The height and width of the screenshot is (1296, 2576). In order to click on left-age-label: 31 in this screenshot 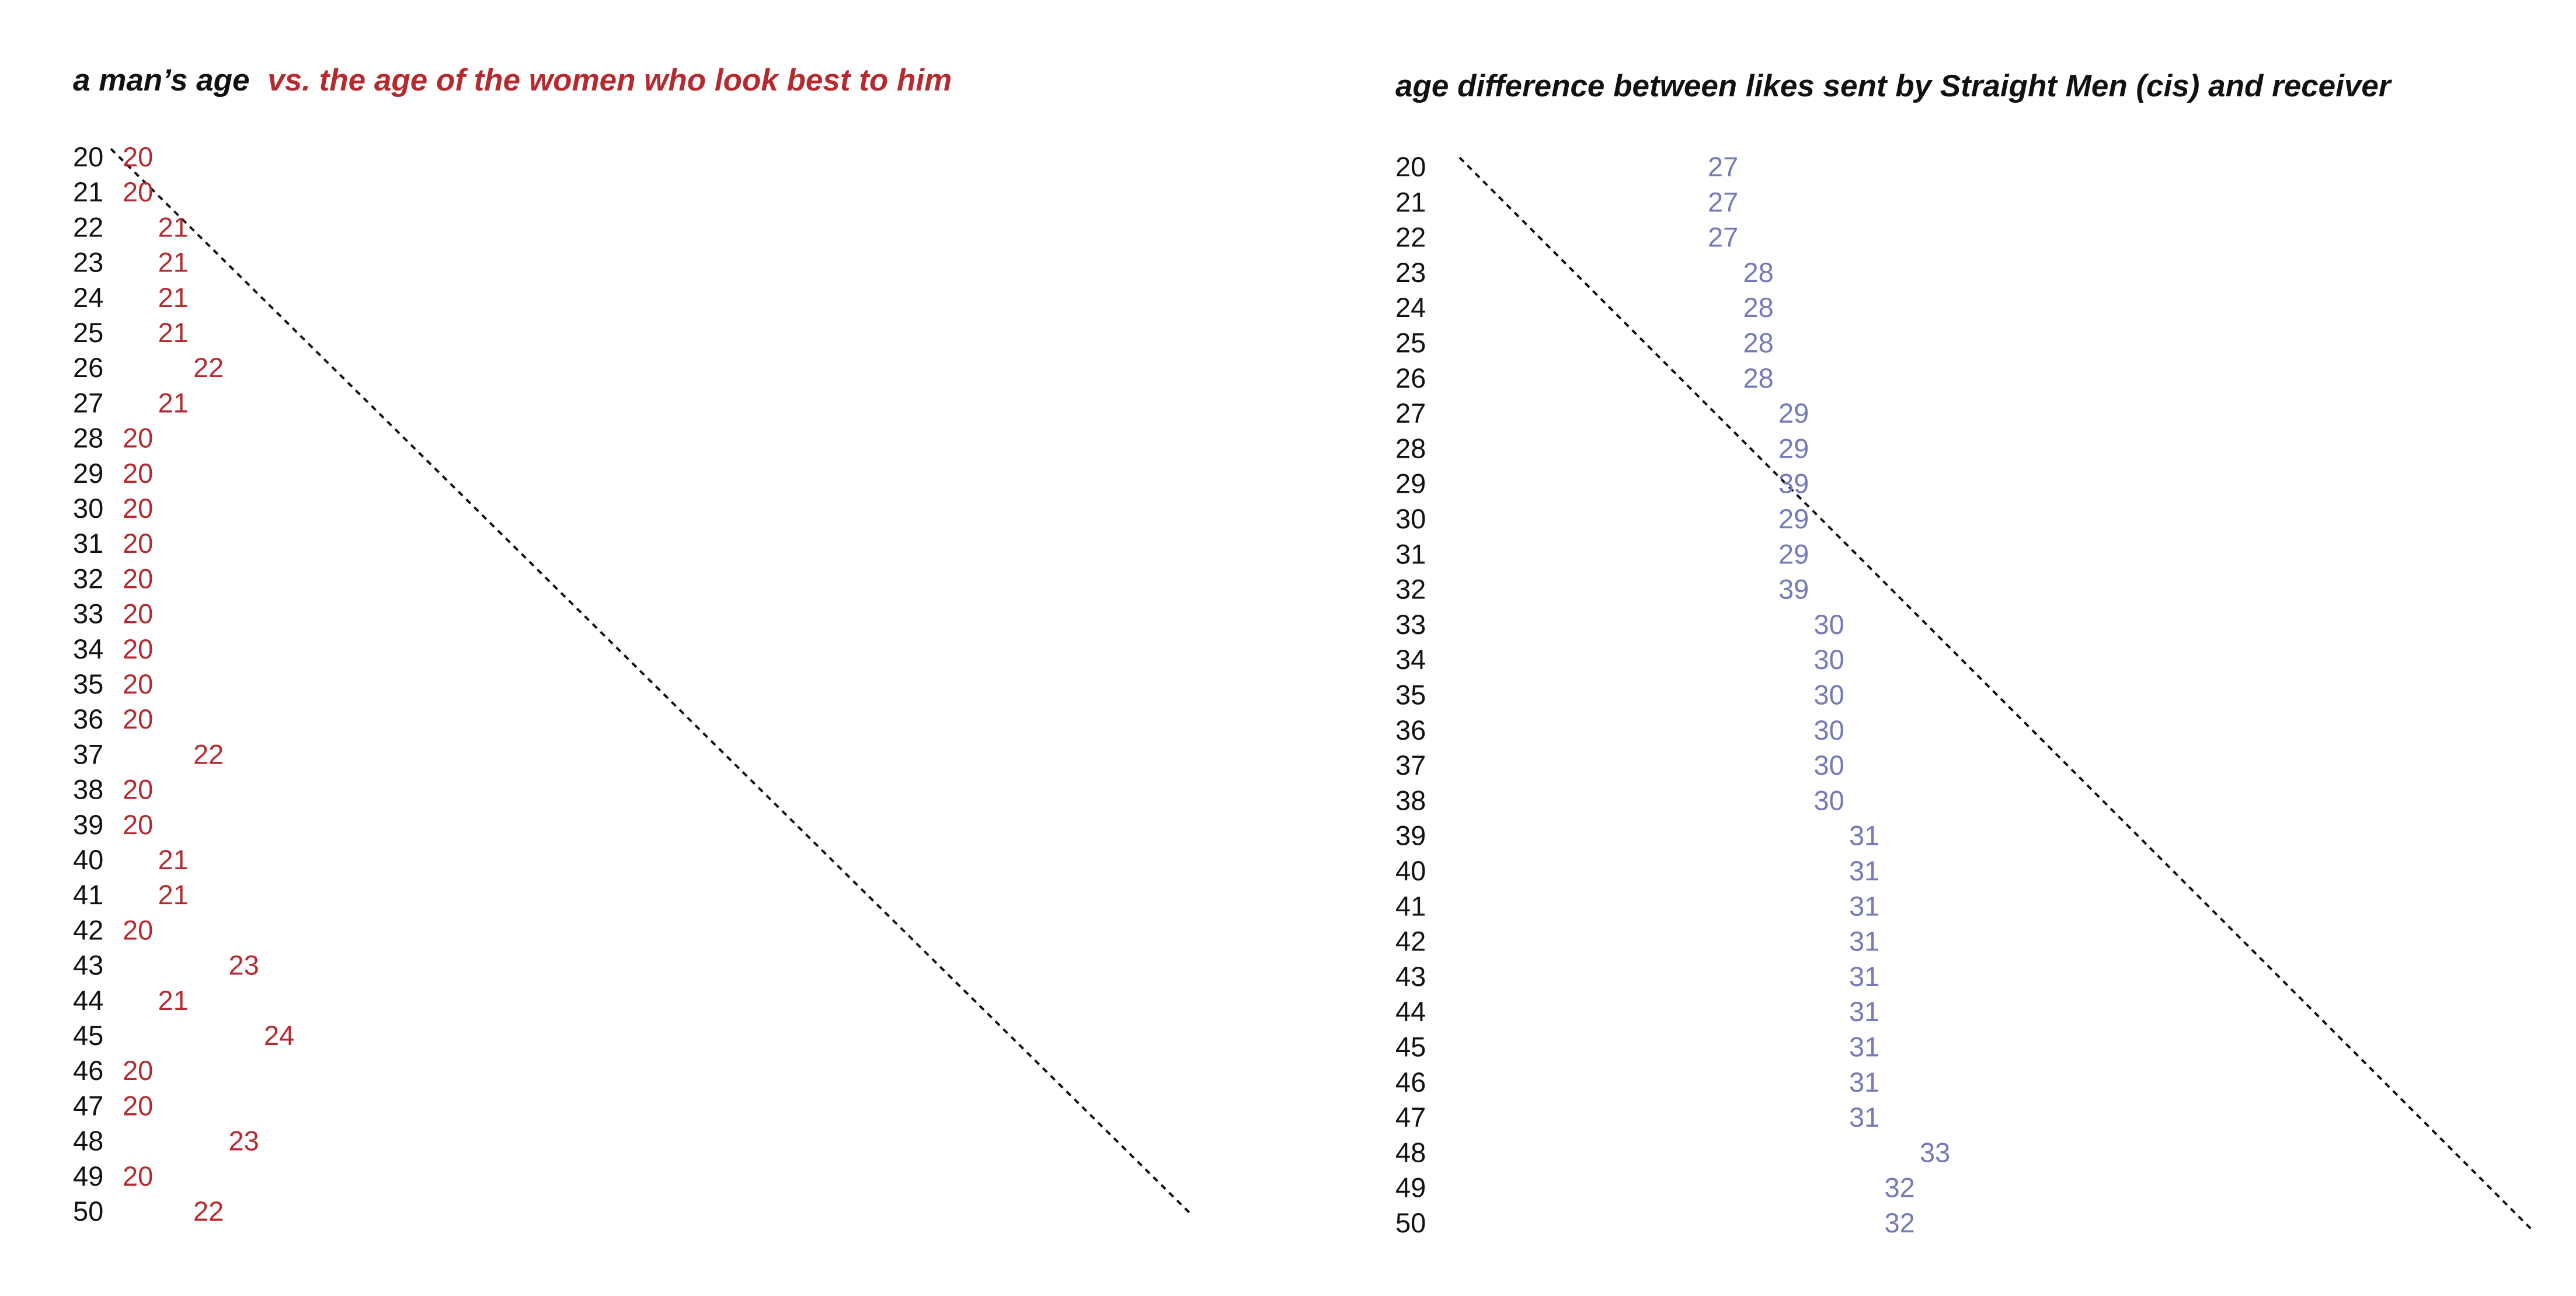, I will do `click(88, 544)`.